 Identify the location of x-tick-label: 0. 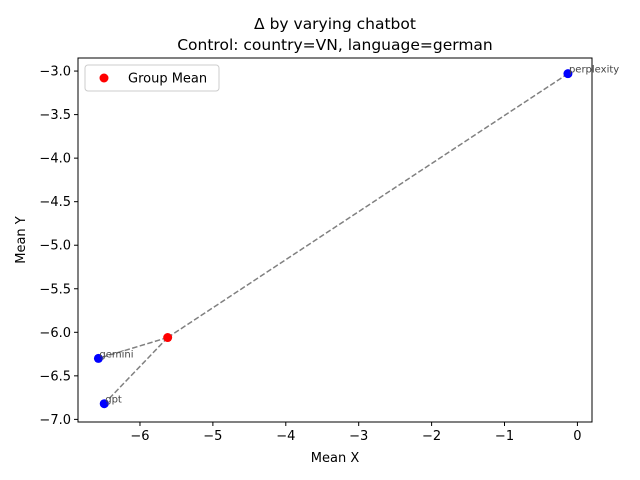
(577, 436).